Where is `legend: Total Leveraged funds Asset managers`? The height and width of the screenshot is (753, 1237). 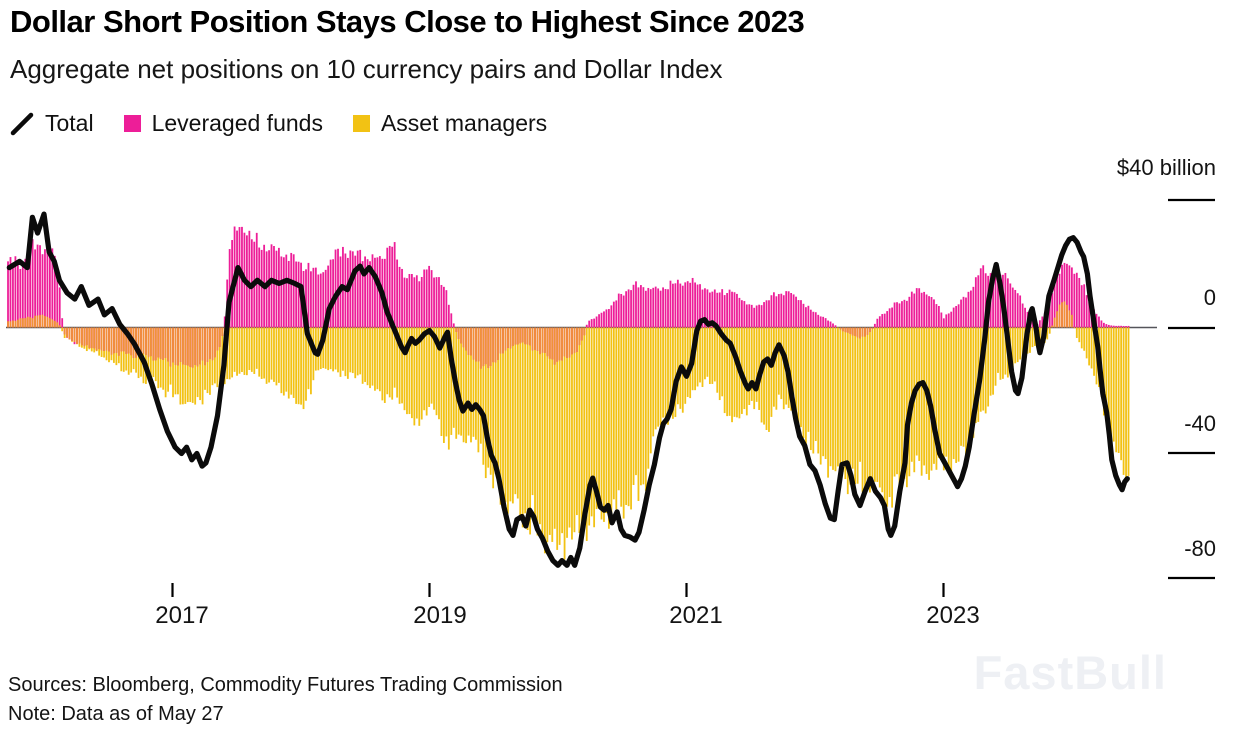
legend: Total Leveraged funds Asset managers is located at coordinates (278, 123).